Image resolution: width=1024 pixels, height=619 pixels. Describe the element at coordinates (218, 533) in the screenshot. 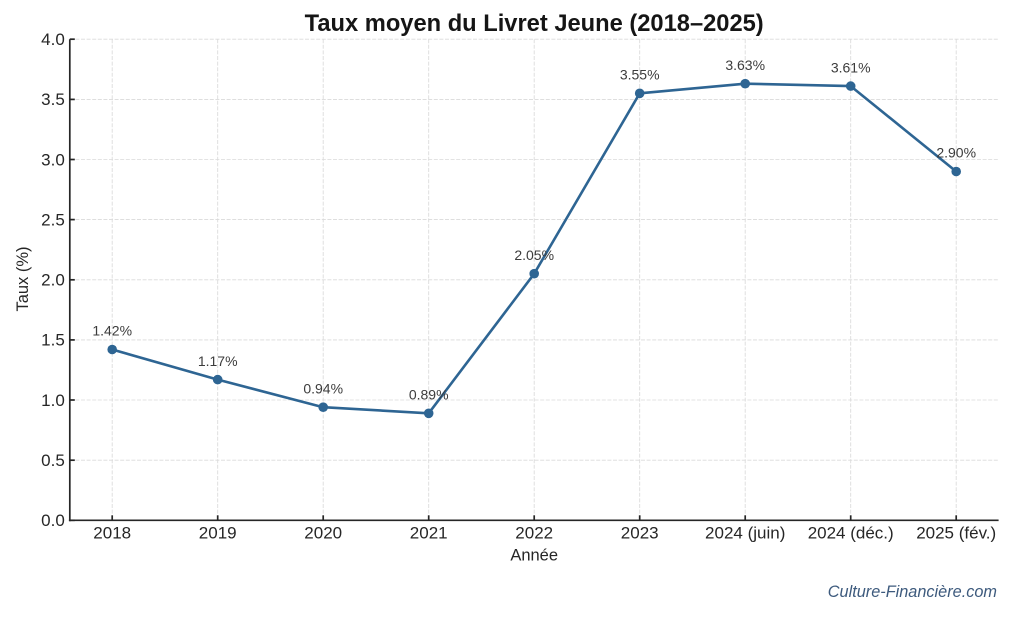

I see `svg-text: 2019` at that location.